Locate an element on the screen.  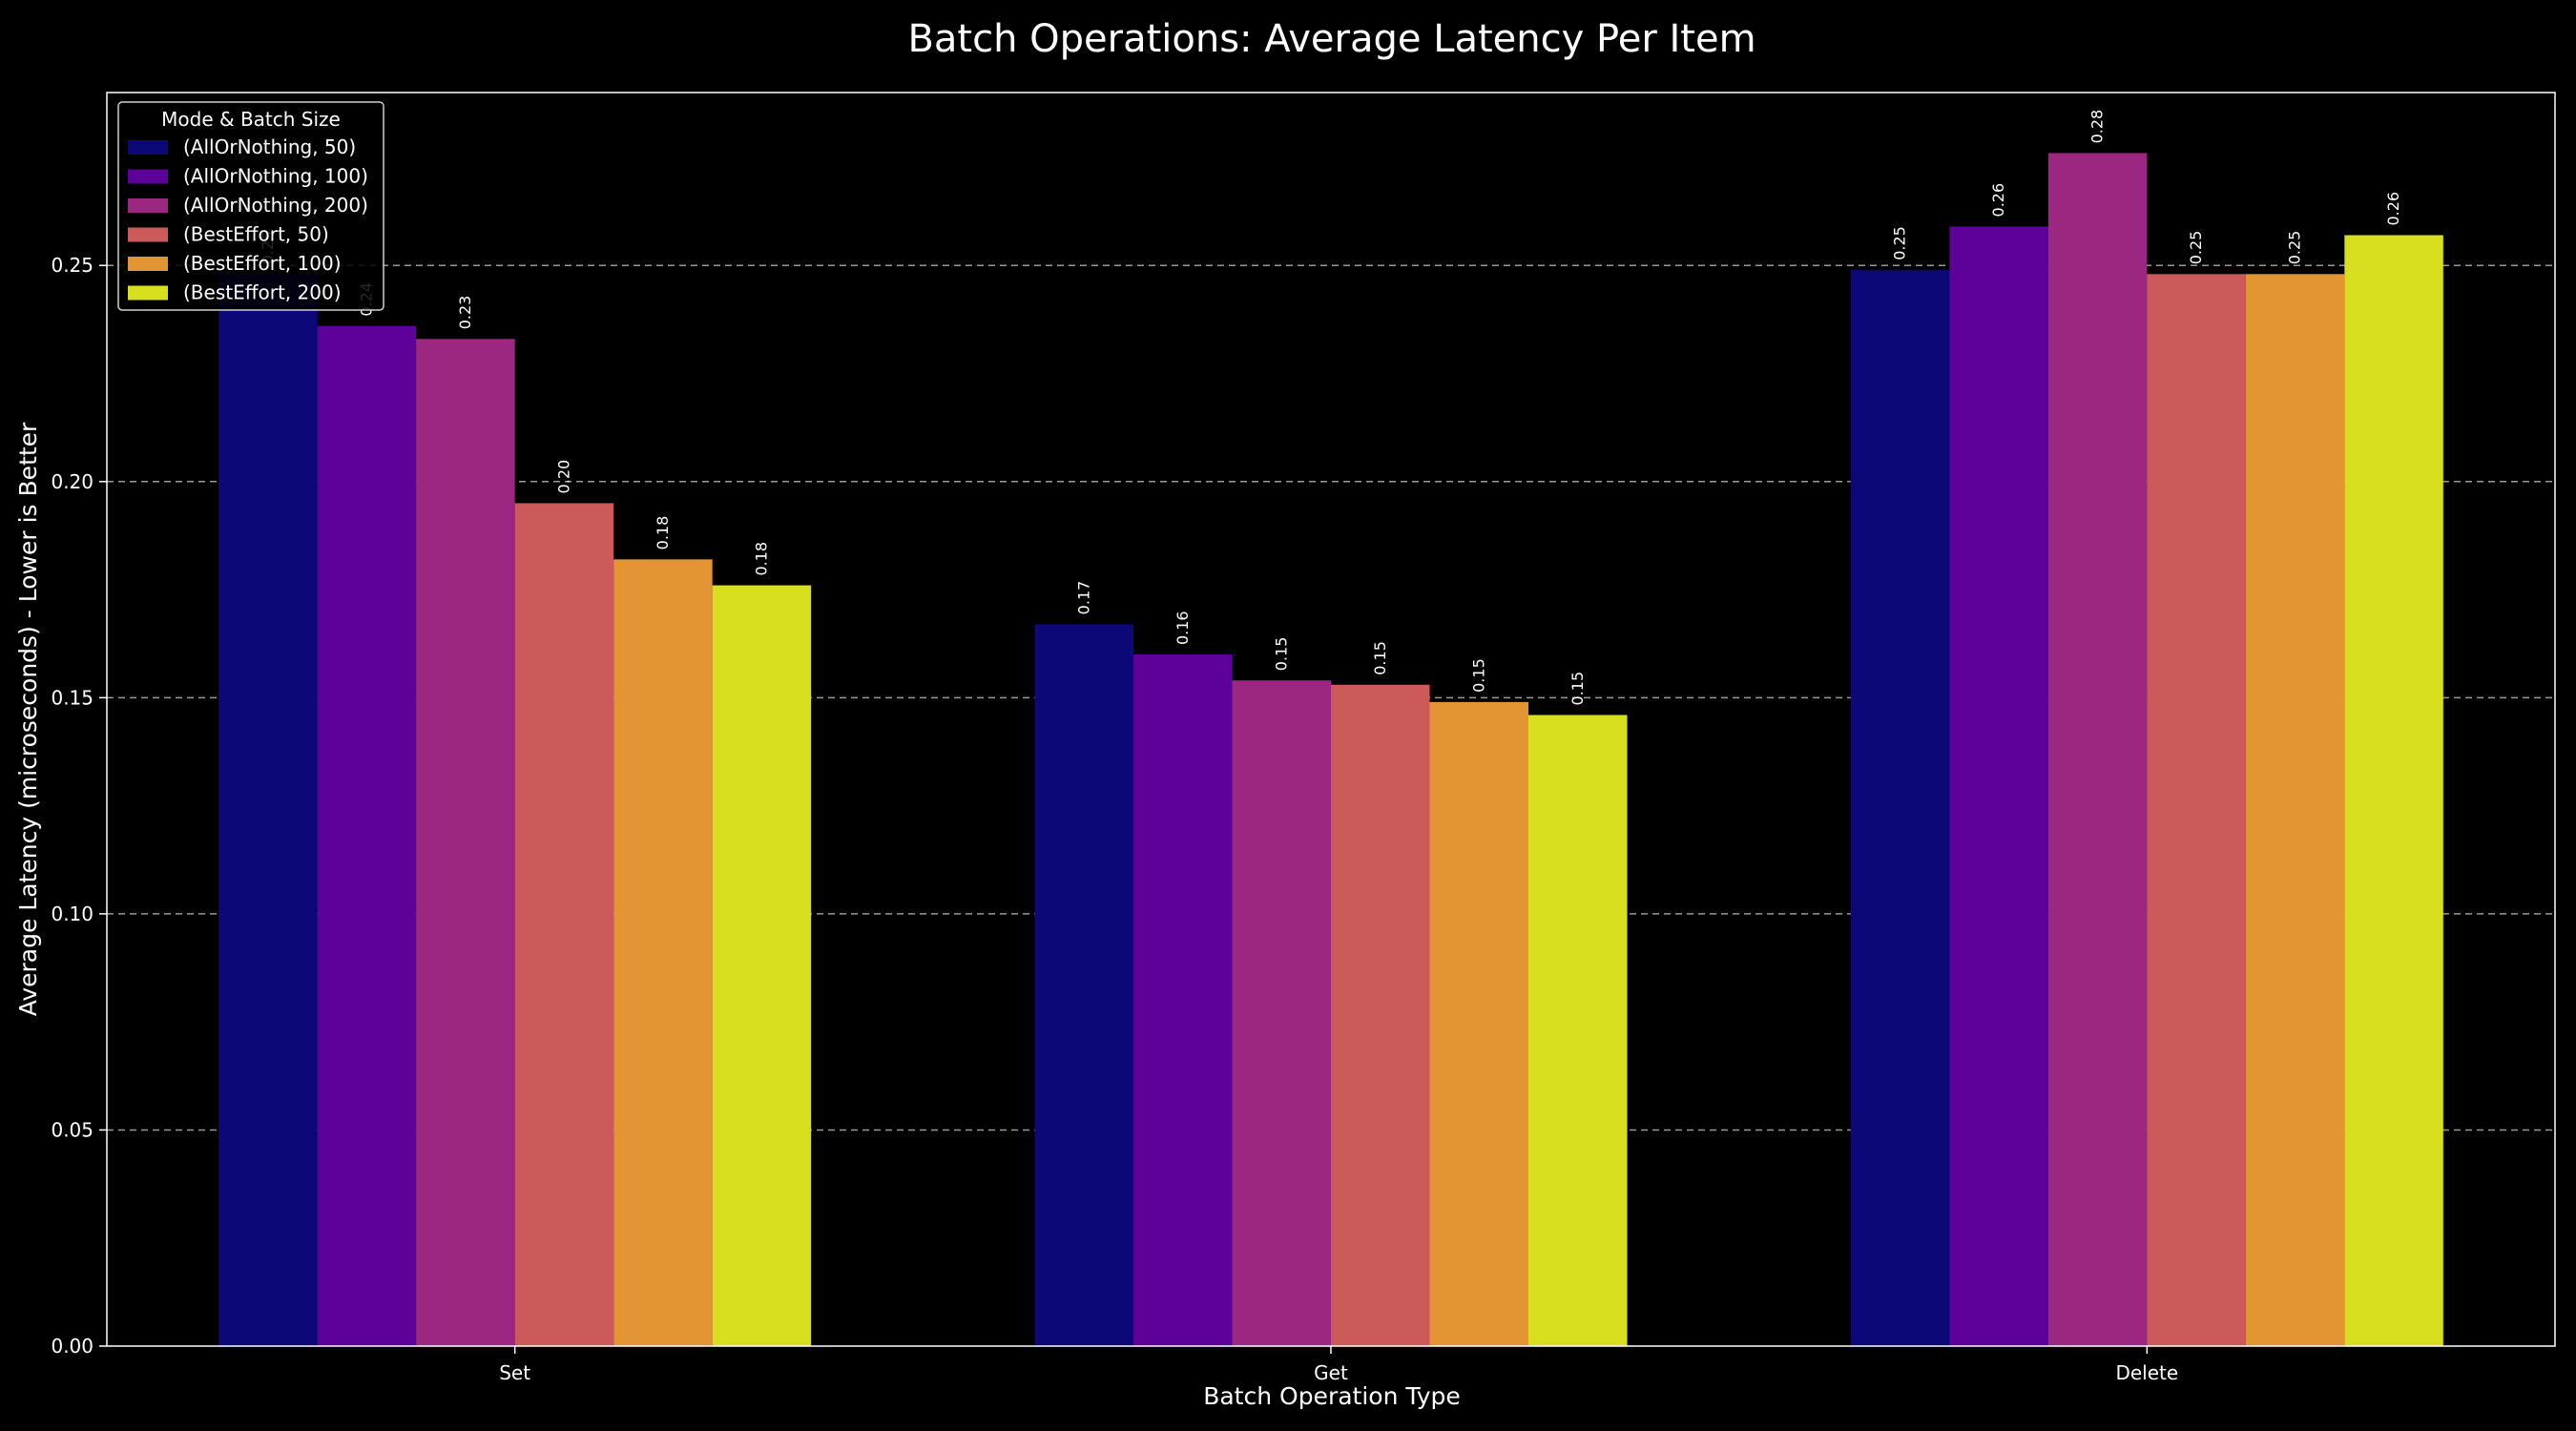
y-tick-label: 0.20 is located at coordinates (72, 481).